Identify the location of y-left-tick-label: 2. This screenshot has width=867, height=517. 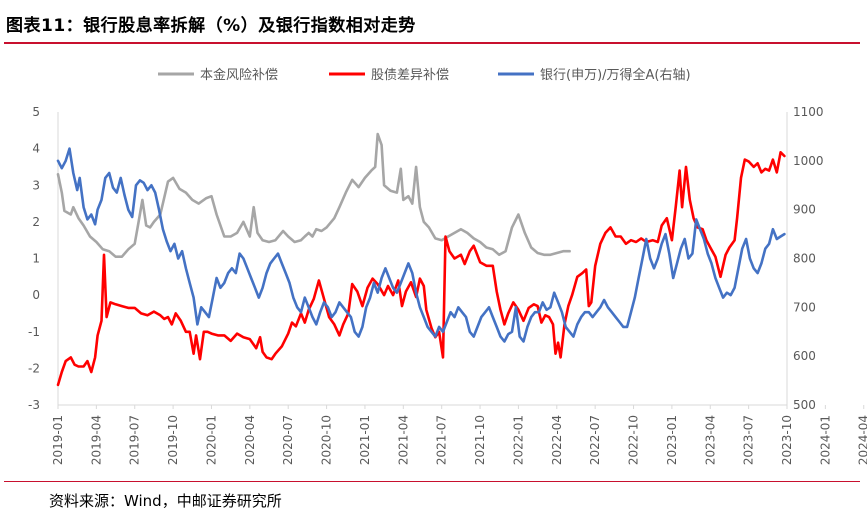
(36, 222).